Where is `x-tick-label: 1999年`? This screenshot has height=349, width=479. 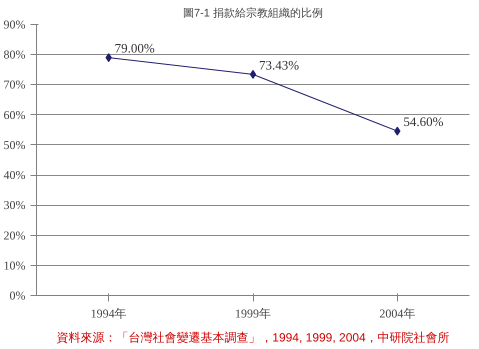 x-tick-label: 1999年 is located at coordinates (253, 313).